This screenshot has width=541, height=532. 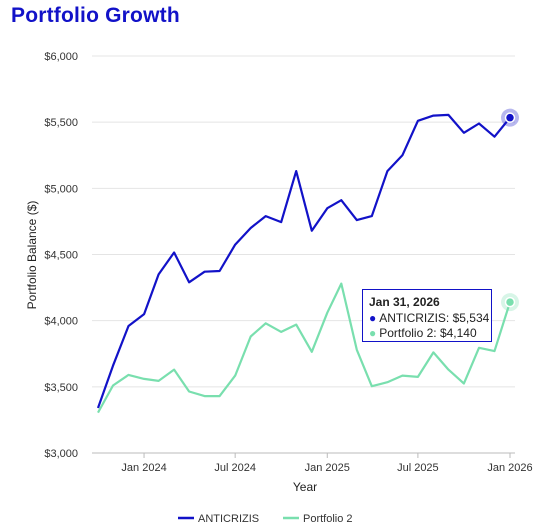 I want to click on hover-markers, so click(x=510, y=210).